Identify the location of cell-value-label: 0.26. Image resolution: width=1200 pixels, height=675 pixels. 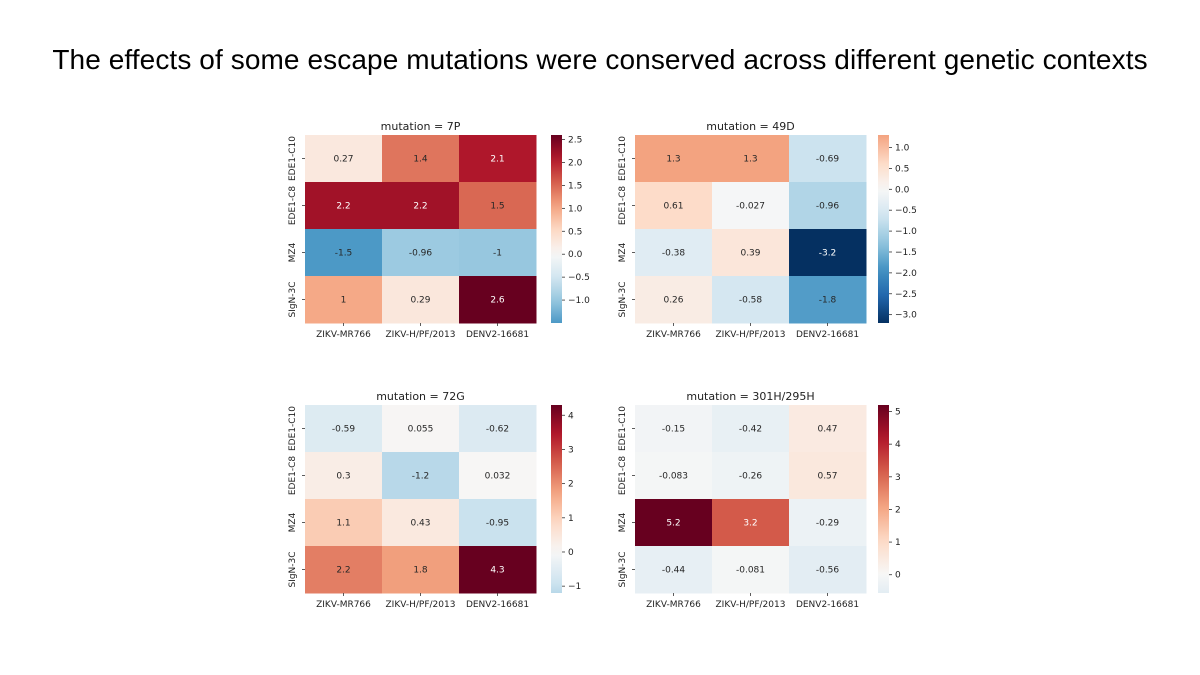
(673, 301).